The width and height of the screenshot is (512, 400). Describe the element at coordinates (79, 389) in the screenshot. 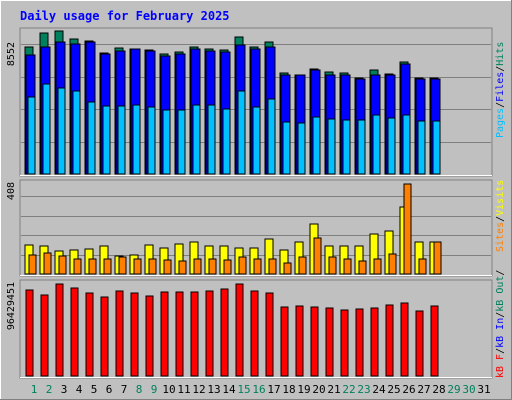

I see `x-label-day-4: 4` at that location.